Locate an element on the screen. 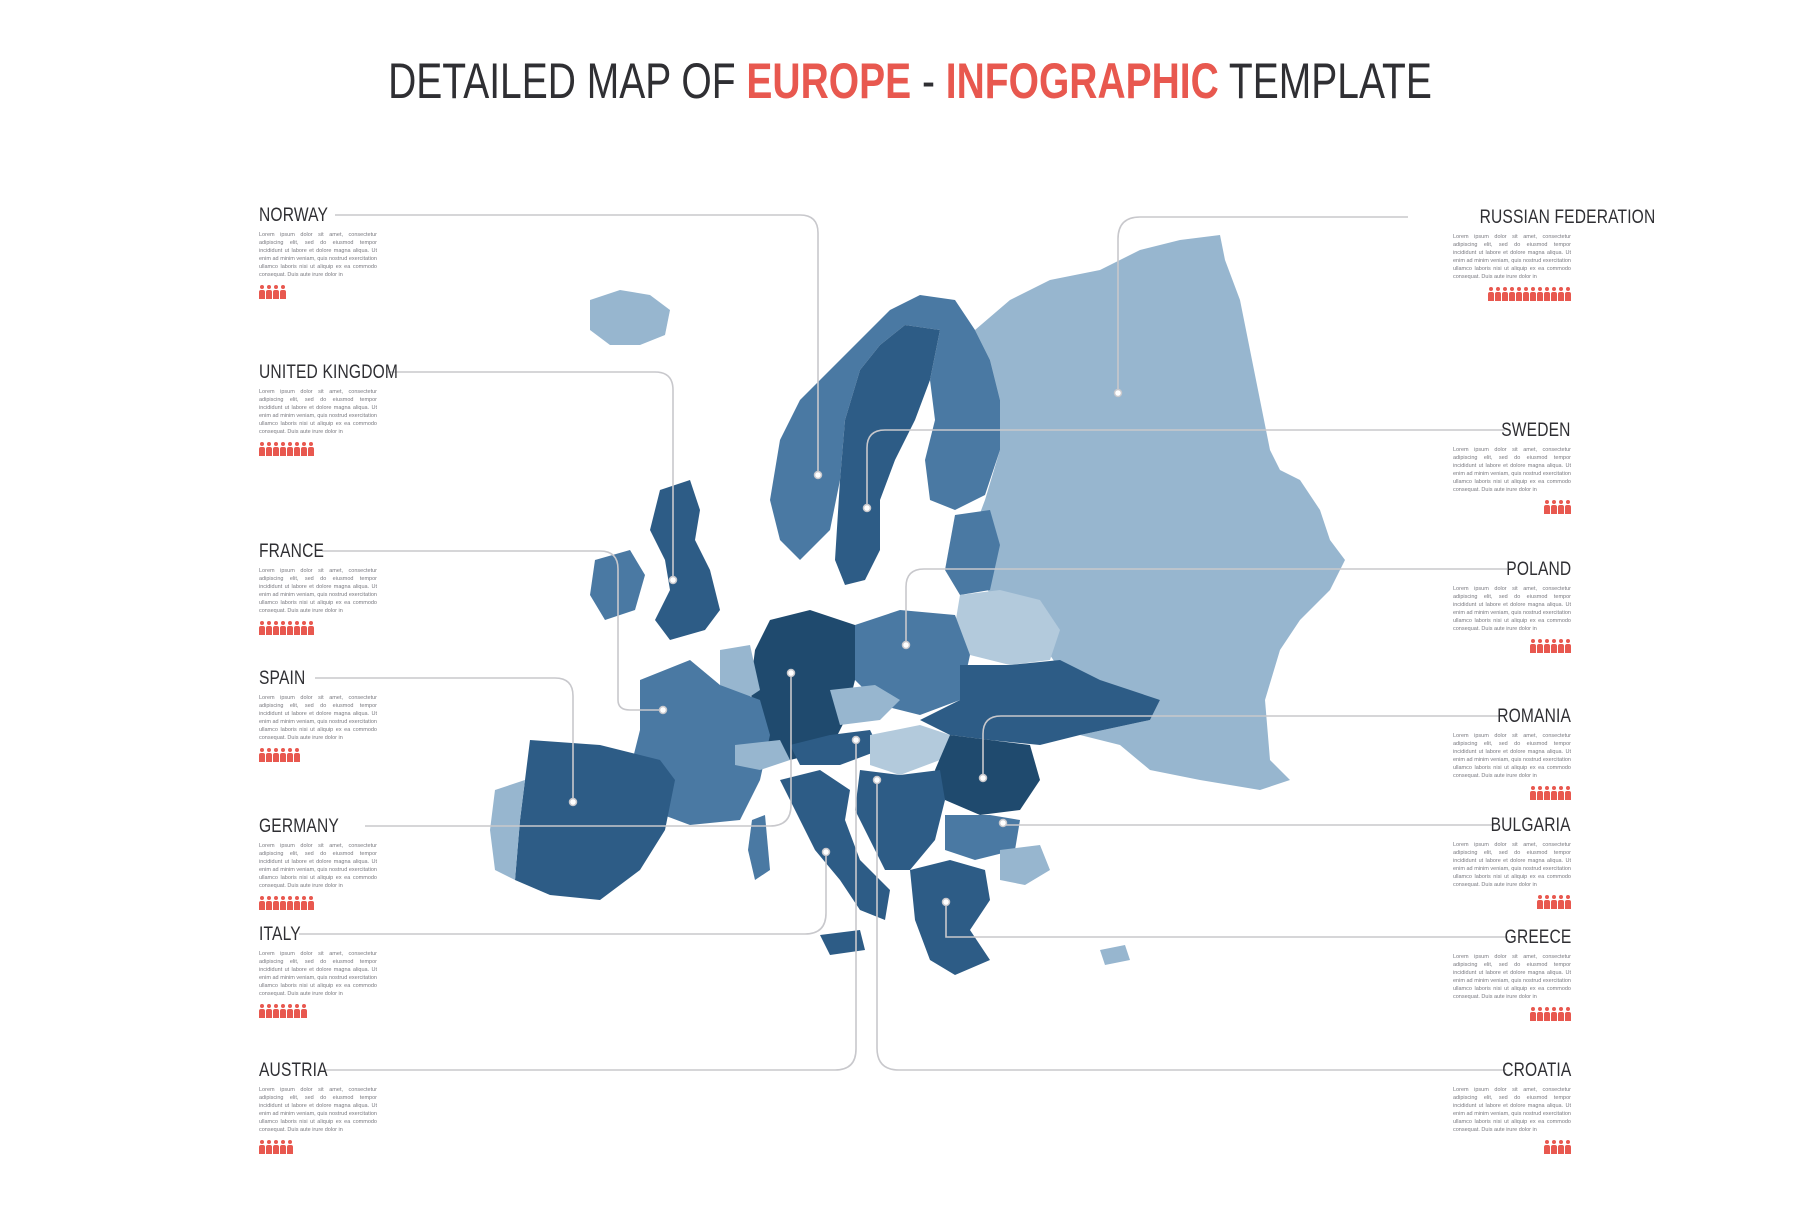  country-name: NORWAY is located at coordinates (294, 215).